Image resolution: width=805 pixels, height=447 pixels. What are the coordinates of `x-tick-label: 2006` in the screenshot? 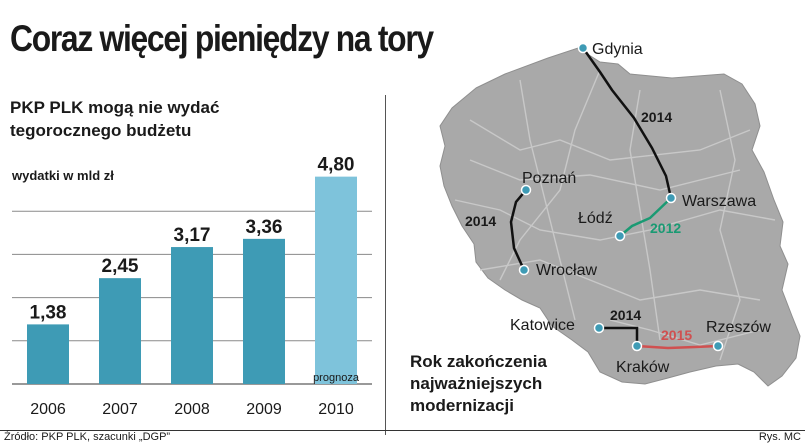 It's located at (48, 409).